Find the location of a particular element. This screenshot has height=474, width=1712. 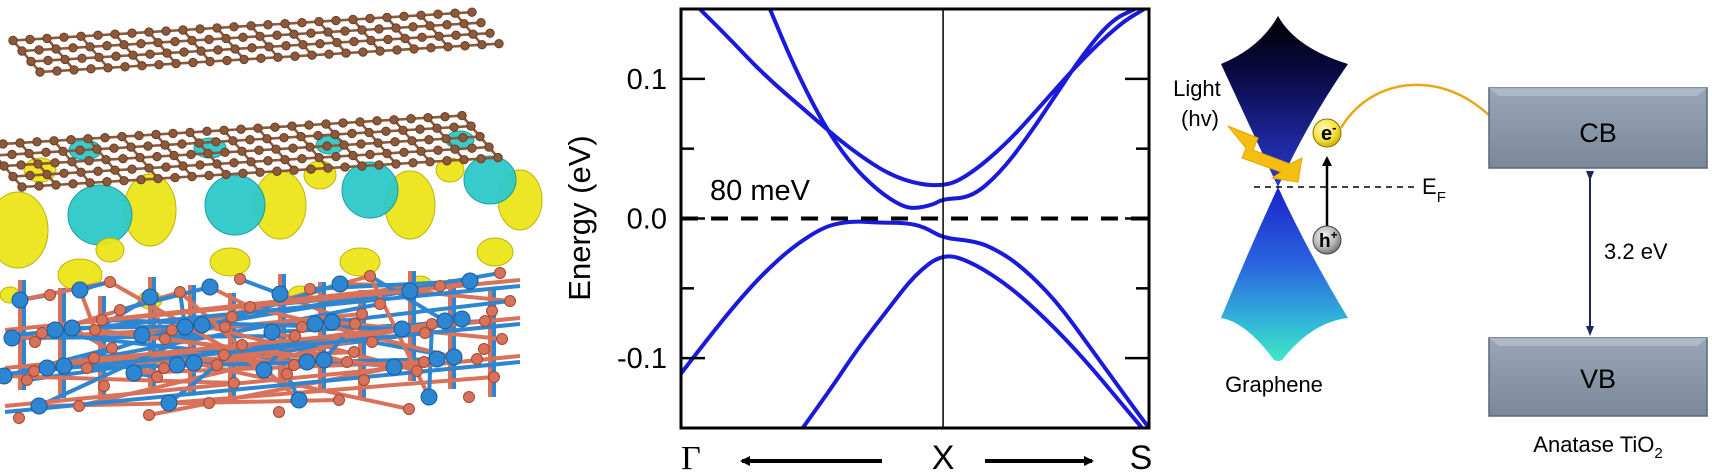

fermi-label: EF is located at coordinates (1434, 190).